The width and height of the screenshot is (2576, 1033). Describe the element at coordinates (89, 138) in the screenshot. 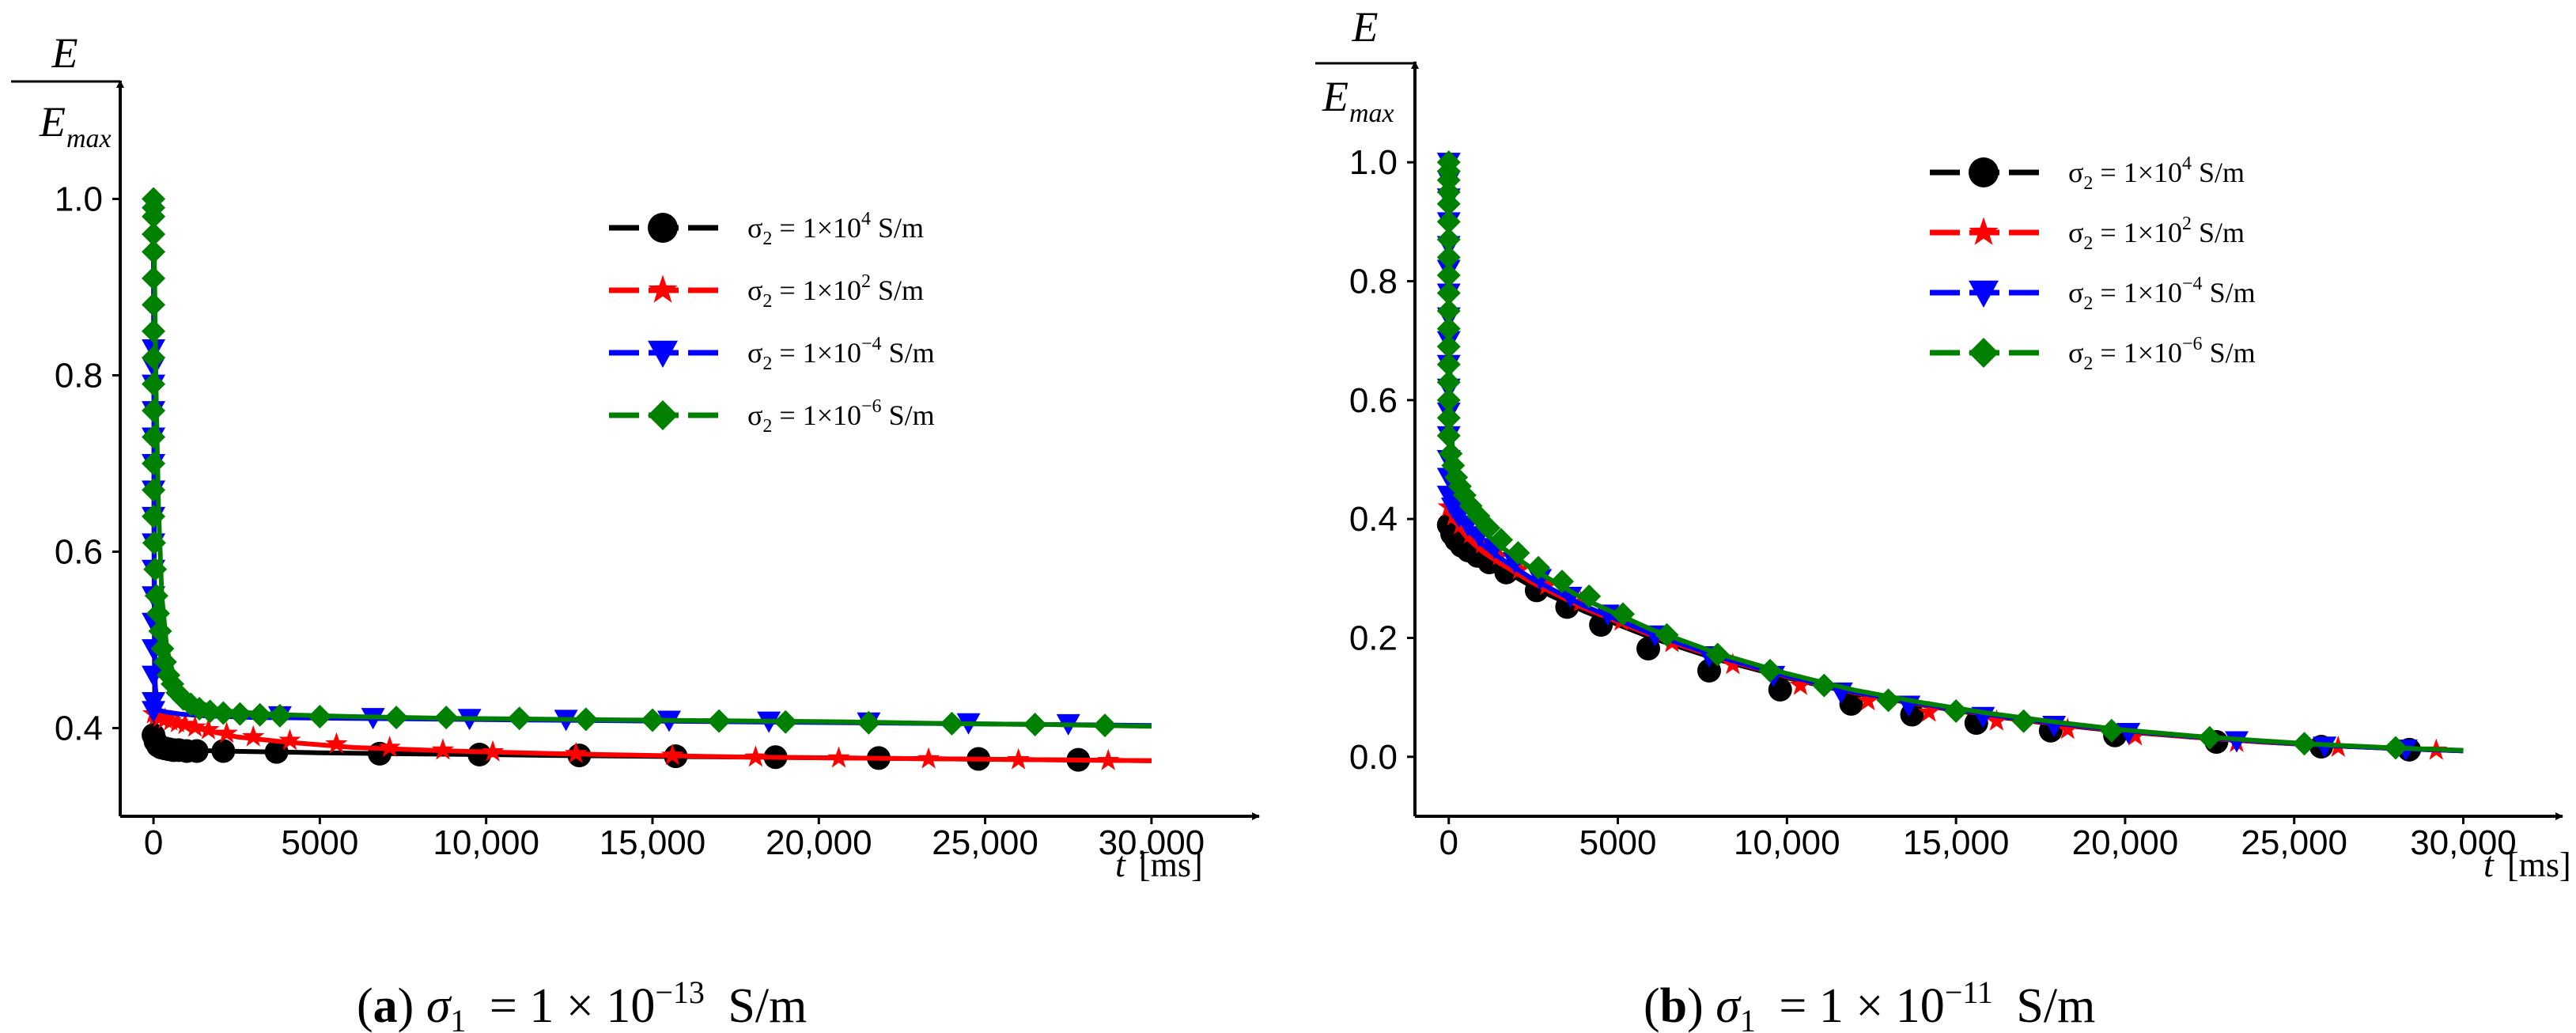

I see `ylabel-denominator-sub: max` at that location.